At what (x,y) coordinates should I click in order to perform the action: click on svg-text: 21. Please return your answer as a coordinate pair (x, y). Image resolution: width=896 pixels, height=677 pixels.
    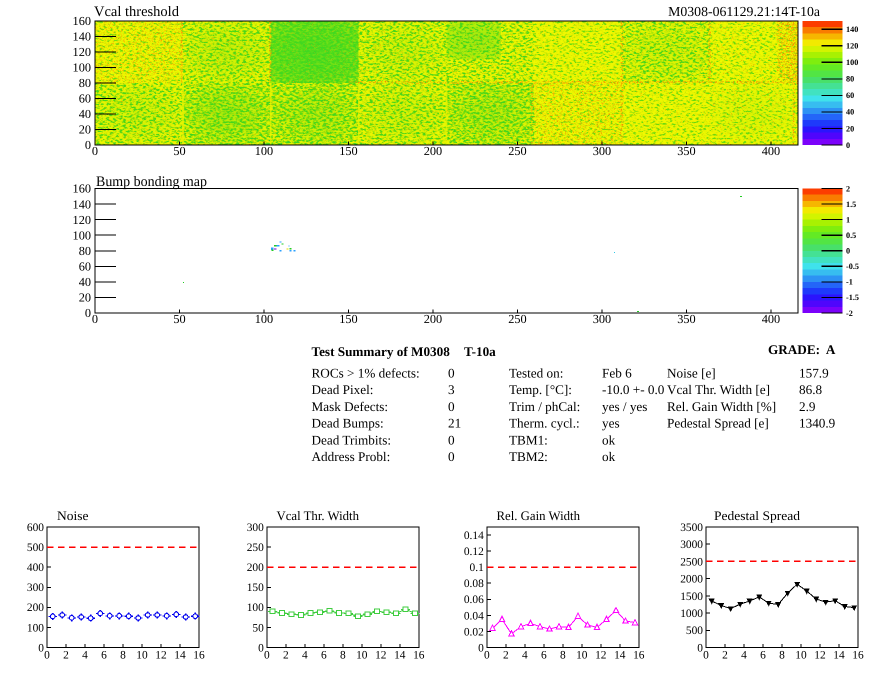
    Looking at the image, I should click on (454, 423).